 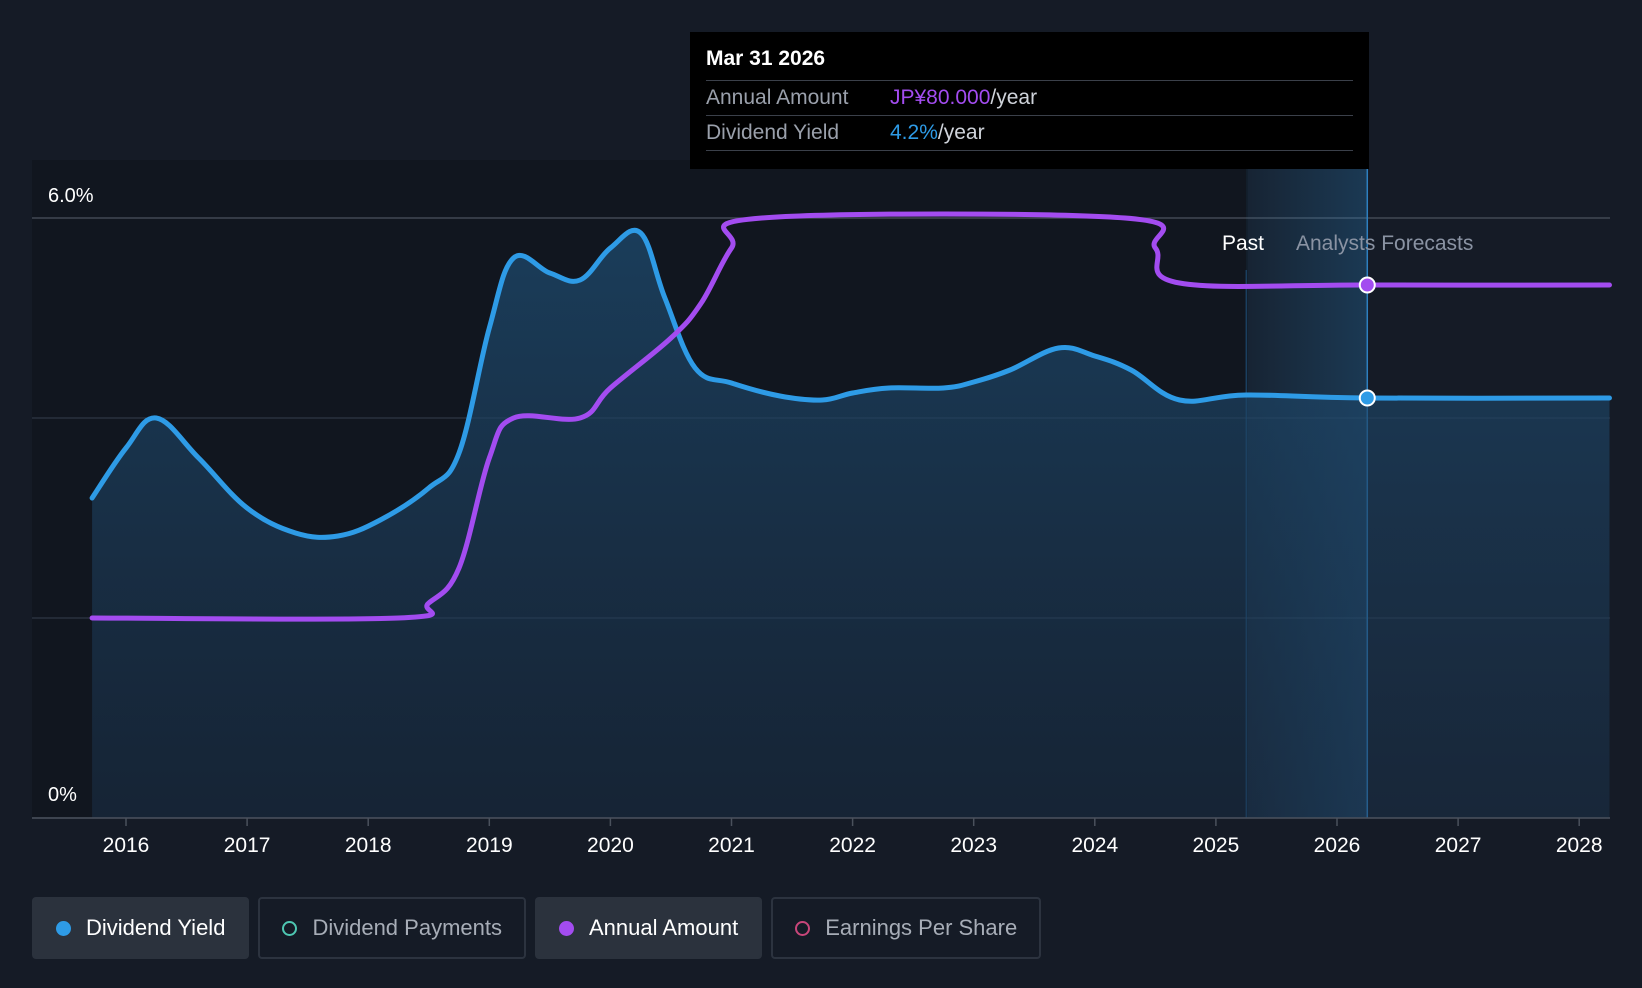 I want to click on x-tick-label: 2027, so click(x=1458, y=845).